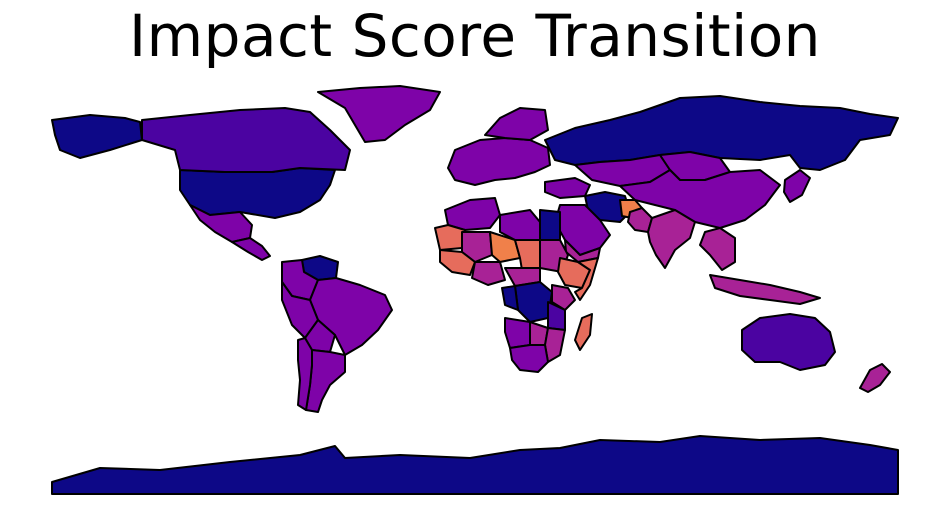 Image resolution: width=950 pixels, height=526 pixels. I want to click on region-egypt, so click(550, 225).